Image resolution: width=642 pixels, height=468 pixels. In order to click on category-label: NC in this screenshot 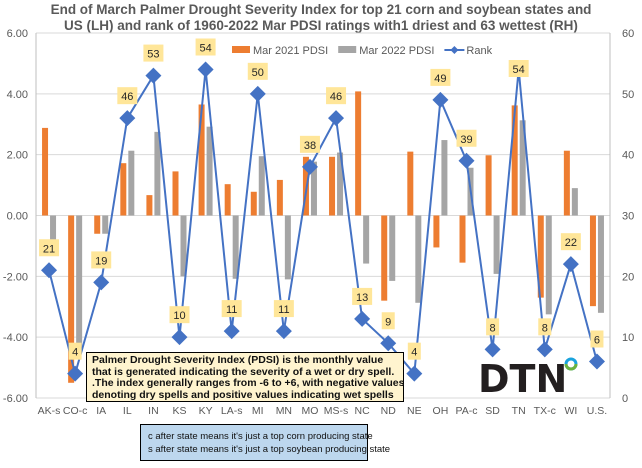, I will do `click(363, 411)`.